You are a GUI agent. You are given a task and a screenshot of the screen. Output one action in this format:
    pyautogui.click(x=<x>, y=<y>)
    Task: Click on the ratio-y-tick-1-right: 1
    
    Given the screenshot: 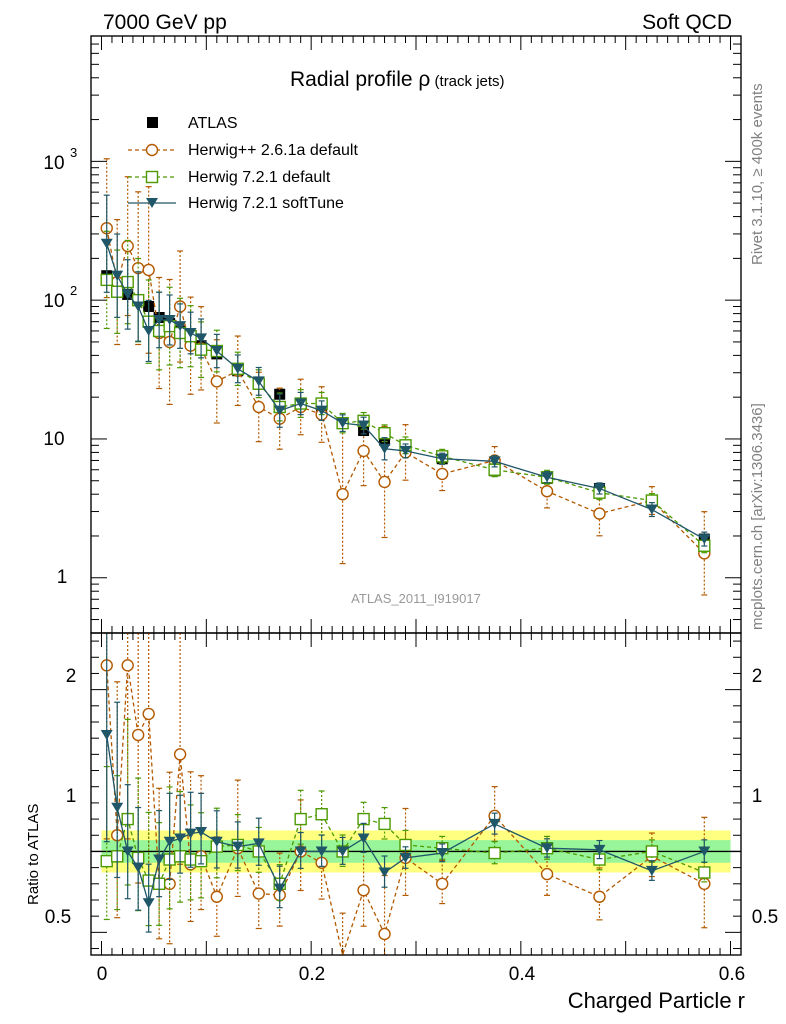 What is the action you would take?
    pyautogui.click(x=757, y=796)
    